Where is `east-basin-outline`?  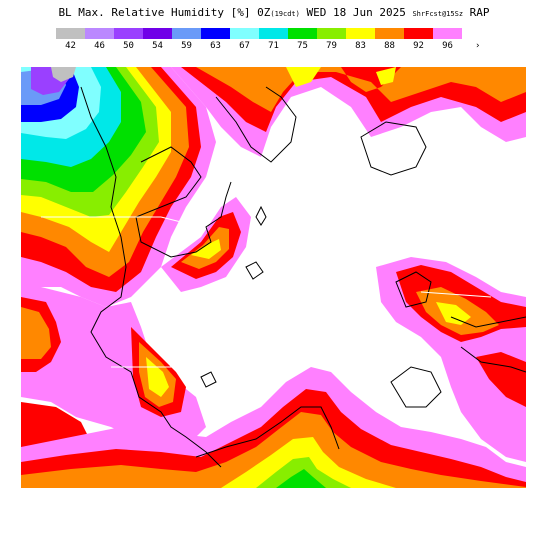 east-basin-outline is located at coordinates (413, 289).